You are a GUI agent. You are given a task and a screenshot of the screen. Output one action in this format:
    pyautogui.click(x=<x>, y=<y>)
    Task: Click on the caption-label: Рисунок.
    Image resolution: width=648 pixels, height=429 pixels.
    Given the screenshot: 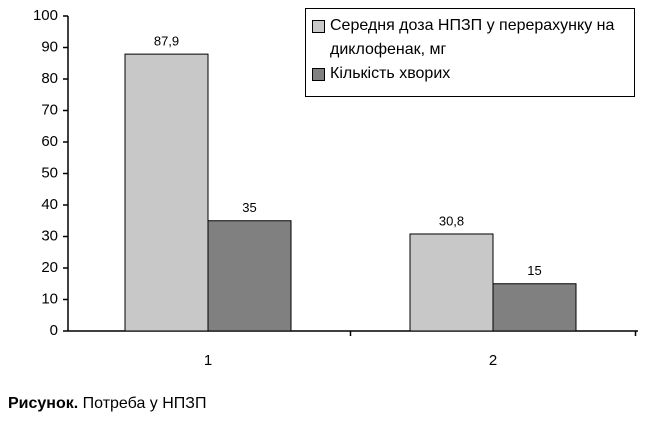 What is the action you would take?
    pyautogui.click(x=43, y=403)
    